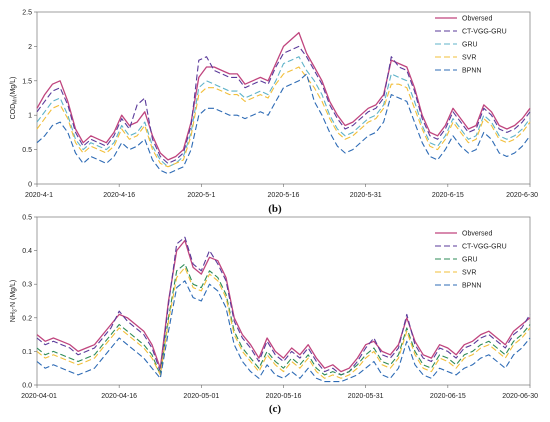 The image size is (550, 422). I want to click on y-tick-label: 0.1, so click(27, 352).